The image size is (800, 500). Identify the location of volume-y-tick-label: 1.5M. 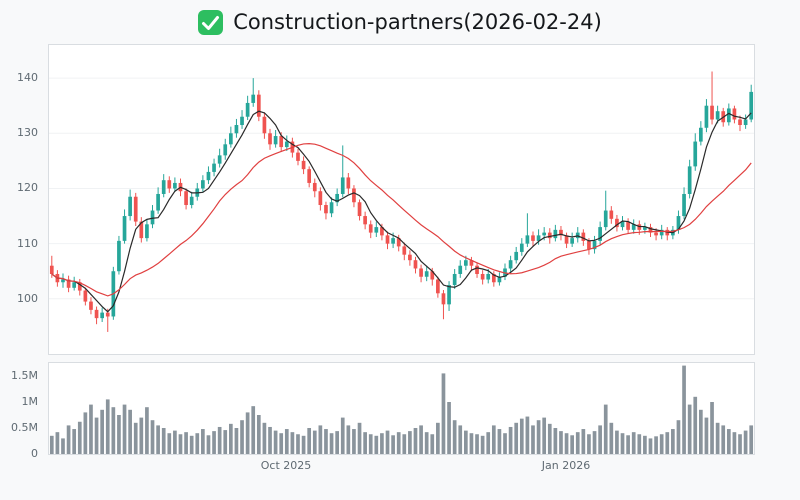
(24, 375).